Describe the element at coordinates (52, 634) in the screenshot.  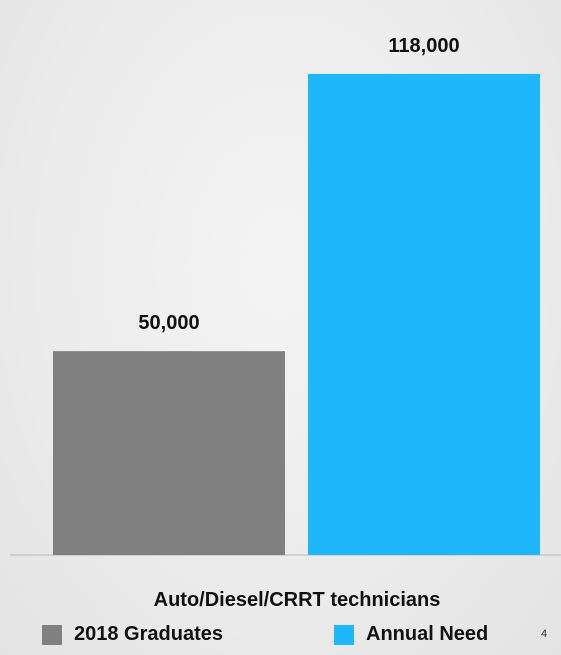
I see `legend-swatch-2018-graduates` at that location.